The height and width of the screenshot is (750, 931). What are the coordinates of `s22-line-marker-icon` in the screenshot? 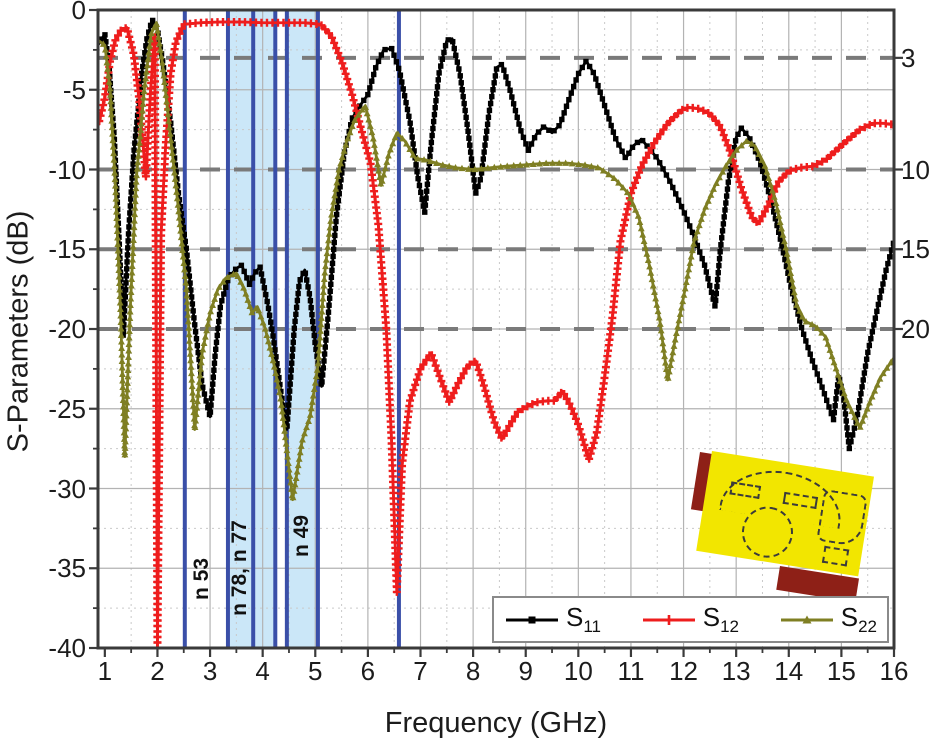 It's located at (806, 619).